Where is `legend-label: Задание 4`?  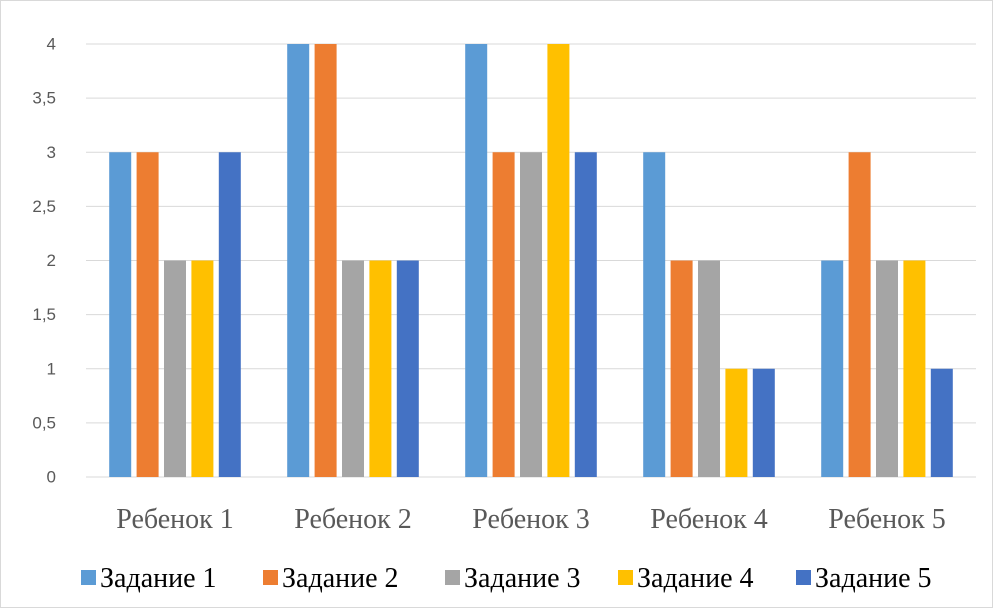 legend-label: Задание 4 is located at coordinates (695, 578).